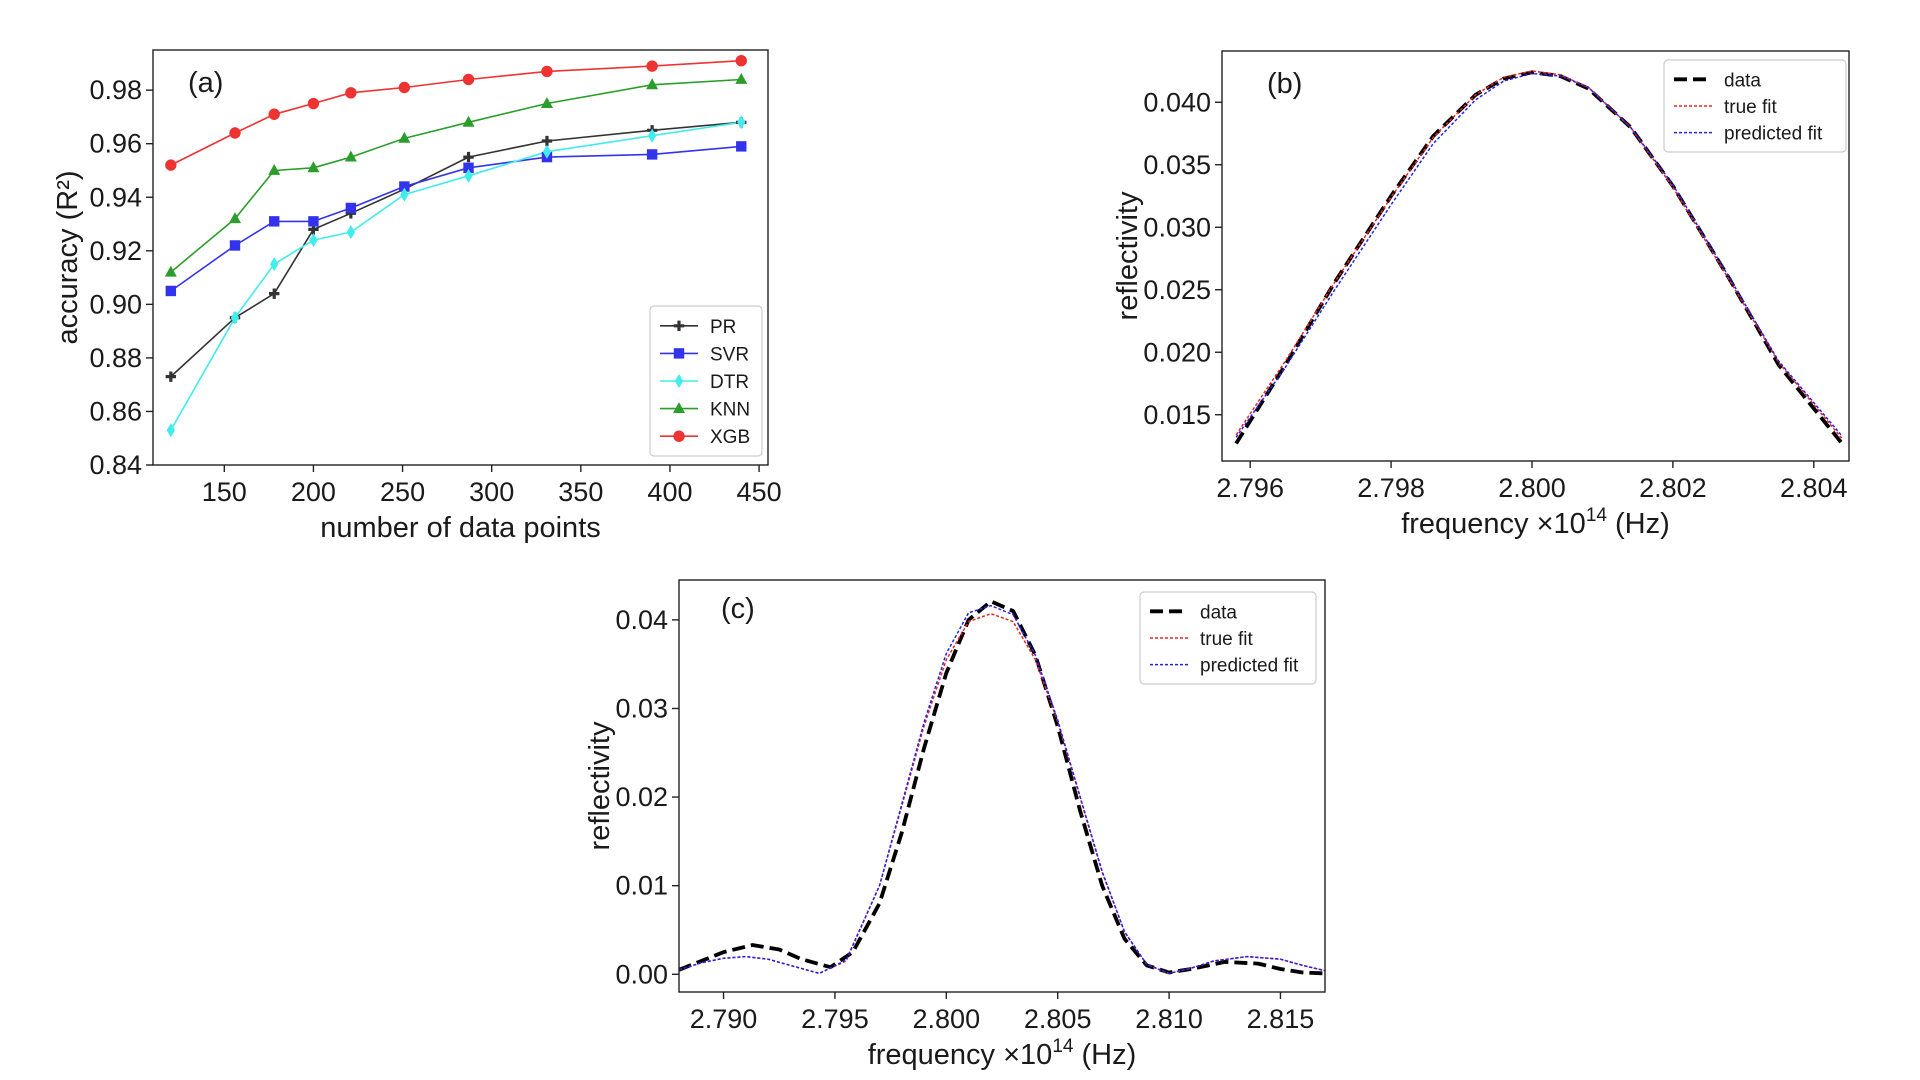 Image resolution: width=1920 pixels, height=1080 pixels. I want to click on x-axis-label-c: frequency ×1014 (Hz), so click(1002, 1053).